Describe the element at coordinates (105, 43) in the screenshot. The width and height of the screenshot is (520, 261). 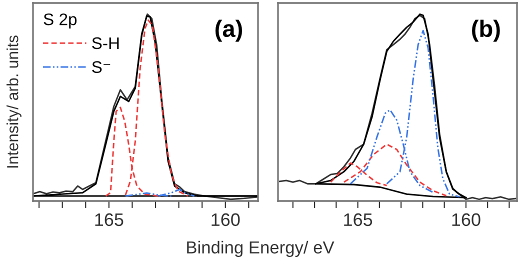
I see `legend-label: S-H` at that location.